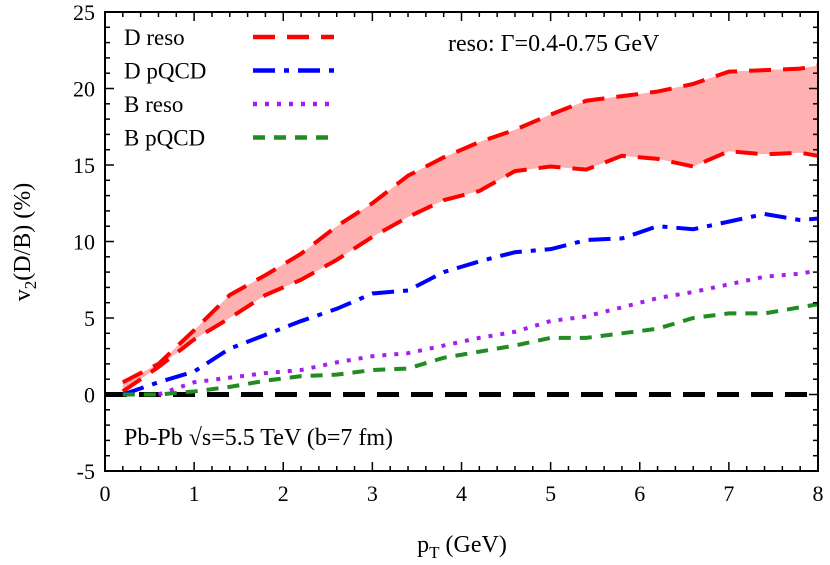 Image resolution: width=830 pixels, height=565 pixels. I want to click on x-tick-label: 7, so click(728, 493).